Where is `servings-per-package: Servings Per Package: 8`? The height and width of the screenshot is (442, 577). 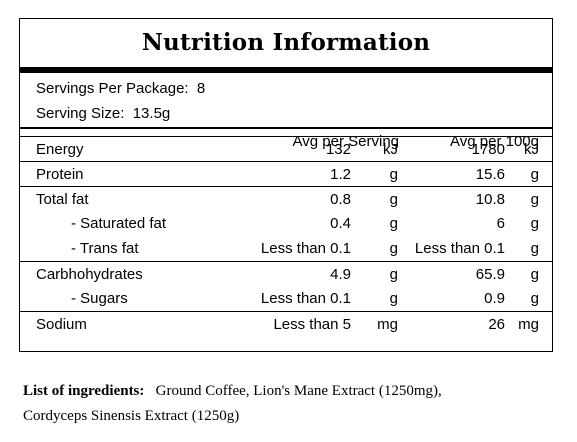 servings-per-package: Servings Per Package: 8 is located at coordinates (120, 88).